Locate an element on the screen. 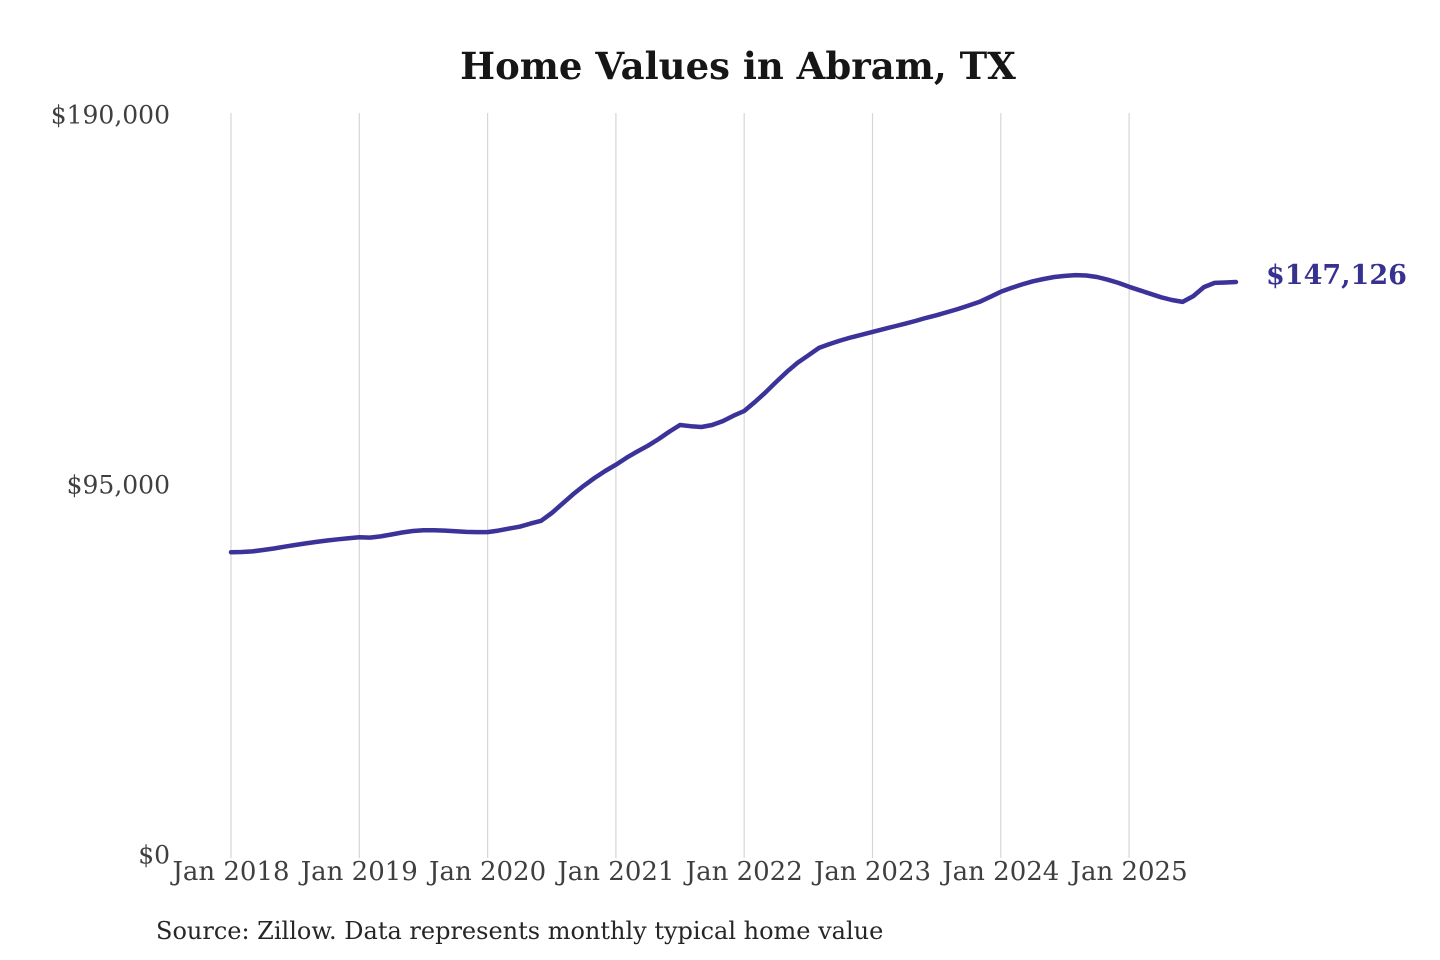 The image size is (1440, 960). x-tick-label: Jan 2024 is located at coordinates (999, 872).